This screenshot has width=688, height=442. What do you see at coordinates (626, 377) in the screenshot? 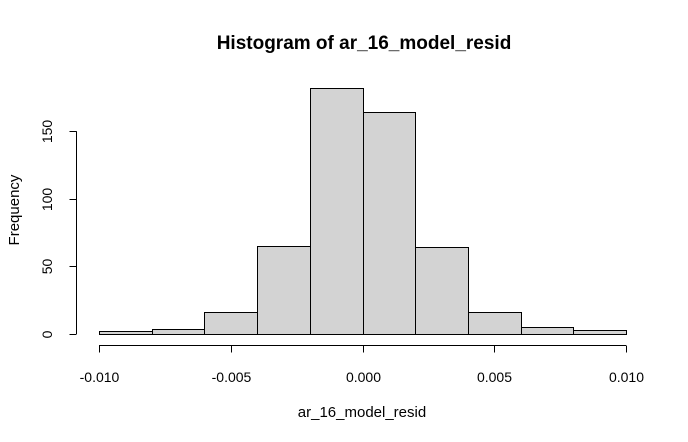
I see `x-tick-label: 0.010` at bounding box center [626, 377].